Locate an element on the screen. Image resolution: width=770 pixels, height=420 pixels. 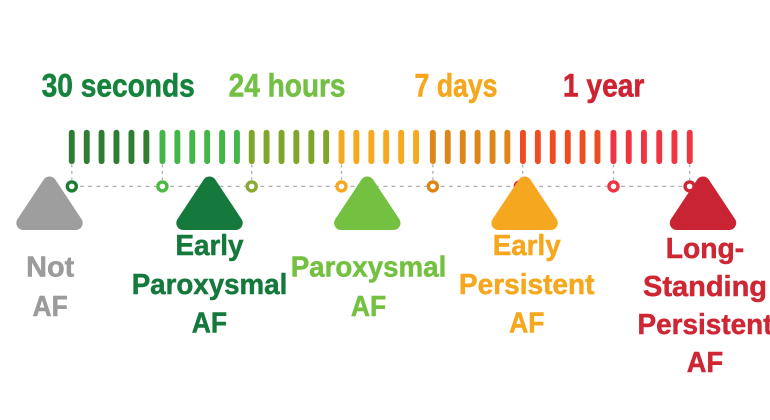
svg-text: Standing is located at coordinates (705, 287).